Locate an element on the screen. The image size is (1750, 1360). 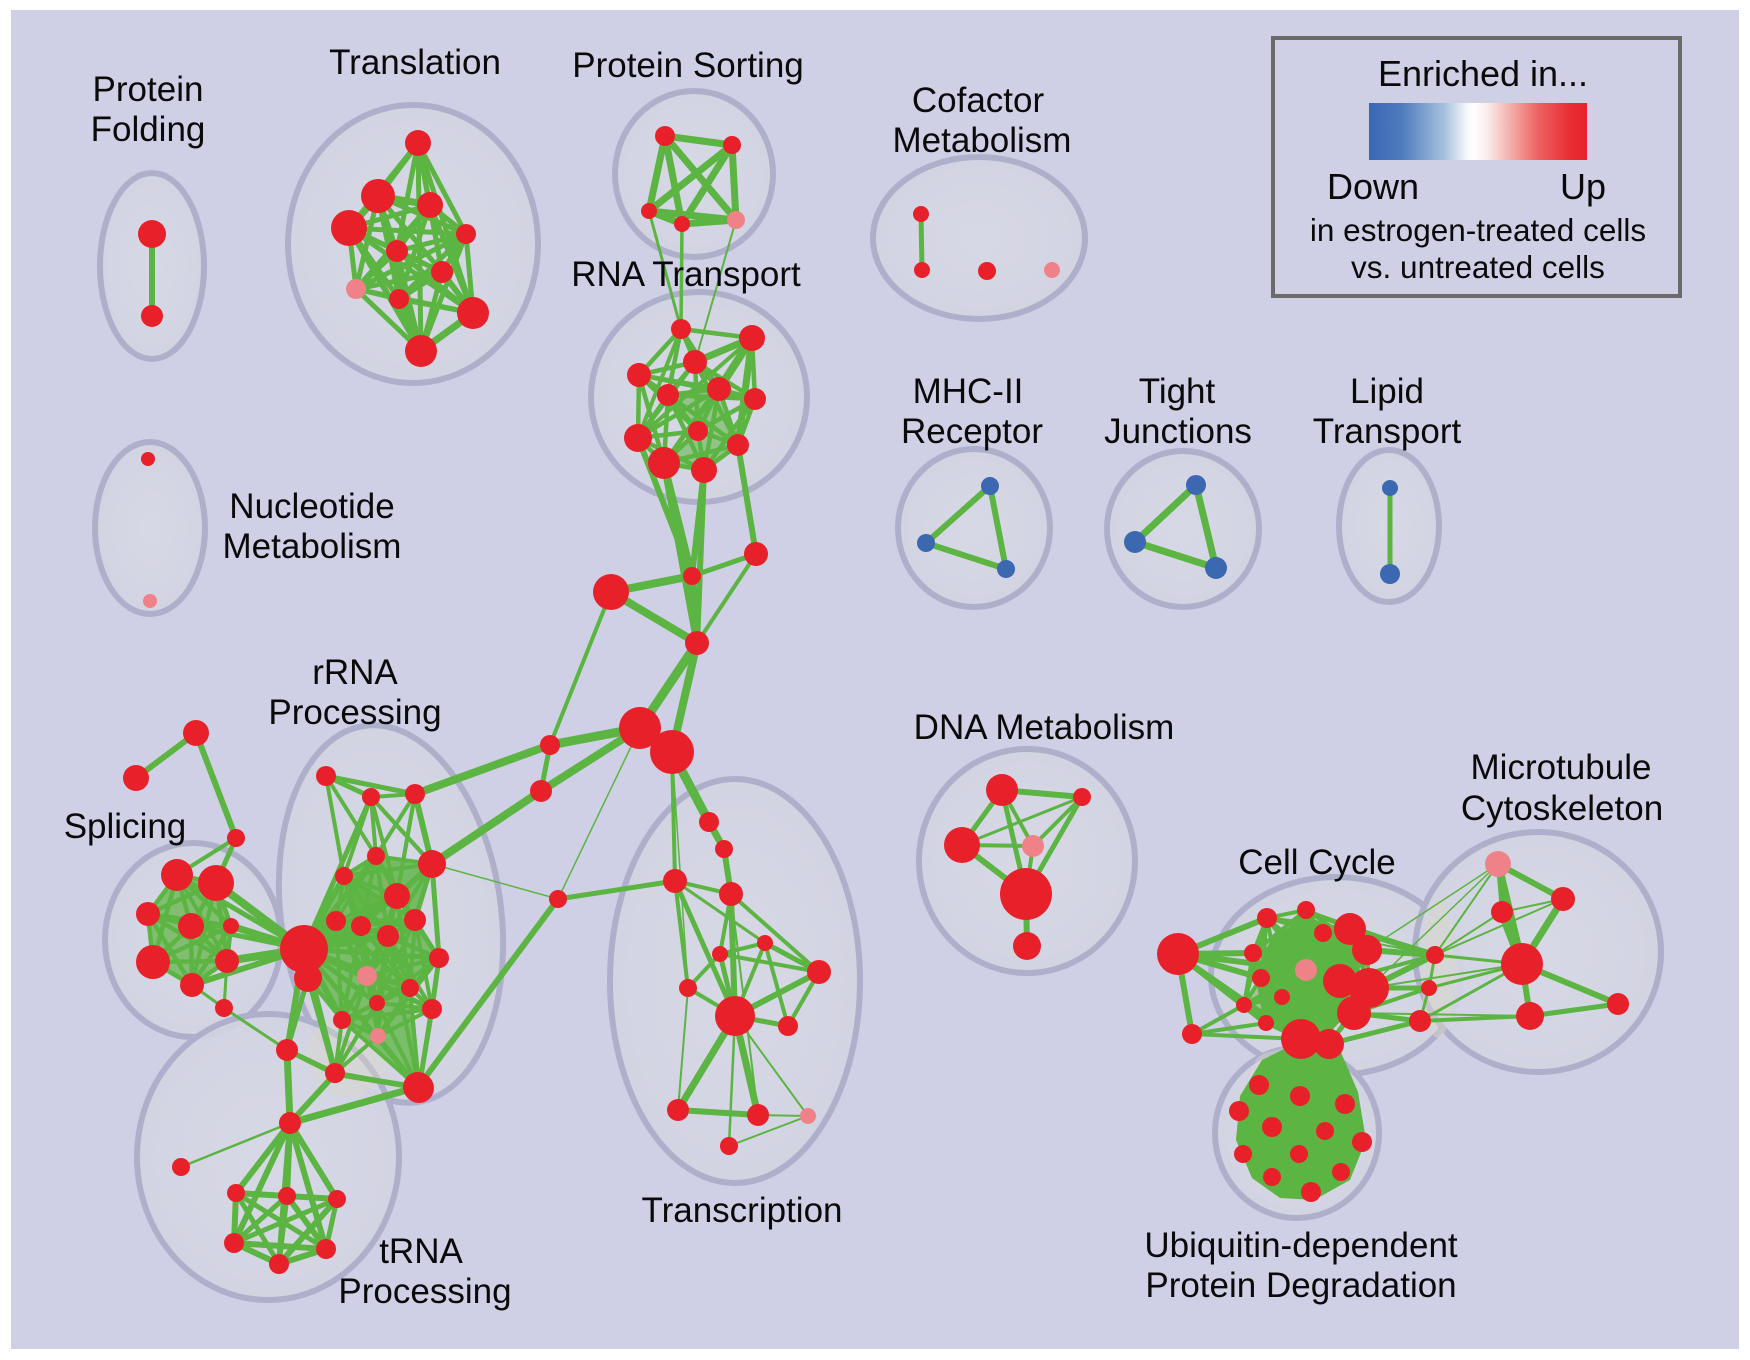
svg-text: DNA Metabolism is located at coordinates (1044, 727).